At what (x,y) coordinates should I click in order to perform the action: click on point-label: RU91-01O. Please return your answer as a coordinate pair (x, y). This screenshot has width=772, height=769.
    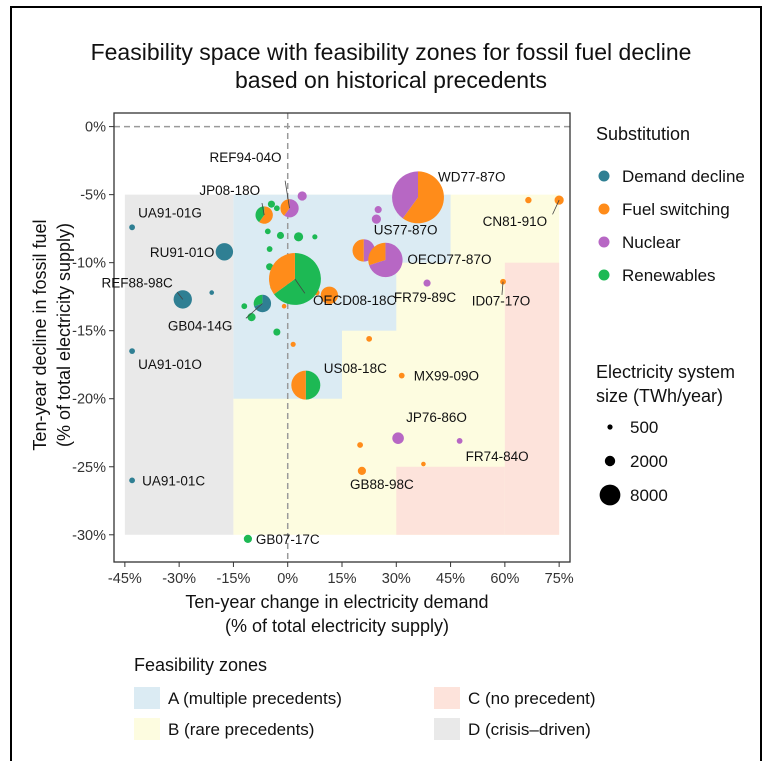
    Looking at the image, I should click on (182, 252).